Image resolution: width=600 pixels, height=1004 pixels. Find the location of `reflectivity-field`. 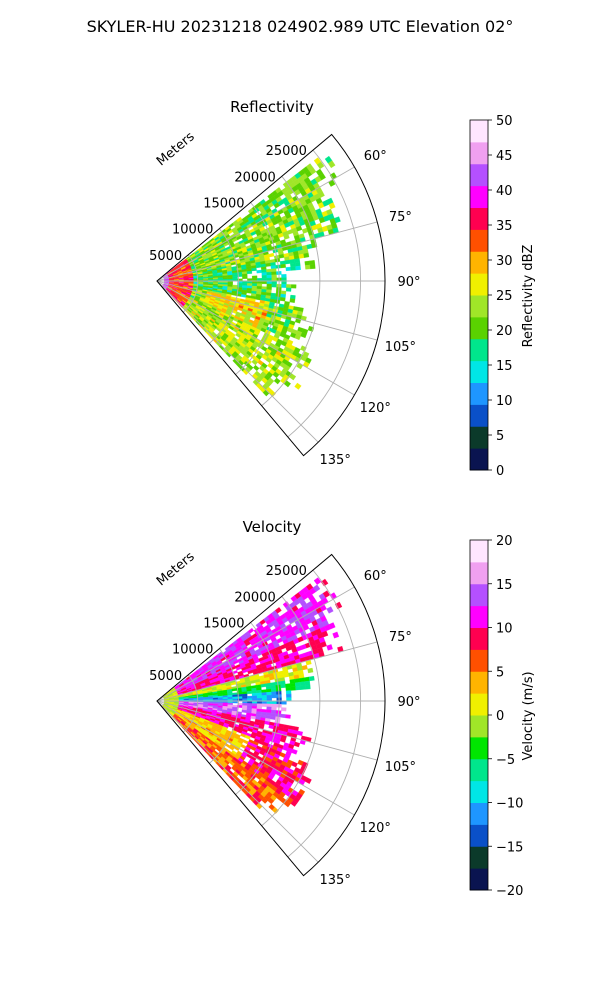

reflectivity-field is located at coordinates (251, 276).